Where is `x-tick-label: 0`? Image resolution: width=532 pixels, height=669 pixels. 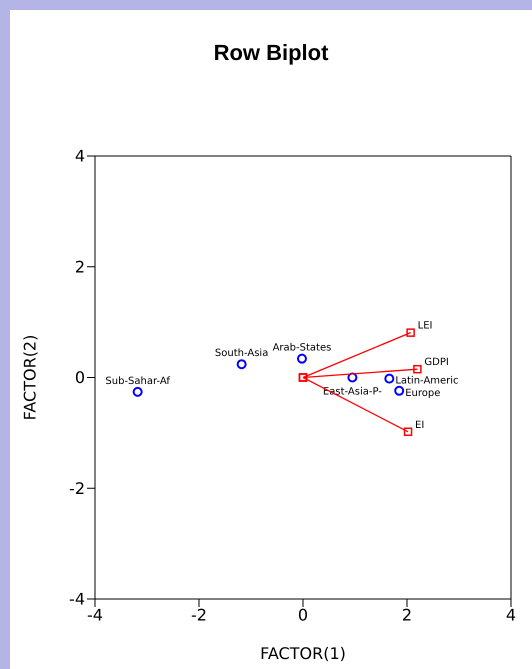
x-tick-label: 0 is located at coordinates (303, 614).